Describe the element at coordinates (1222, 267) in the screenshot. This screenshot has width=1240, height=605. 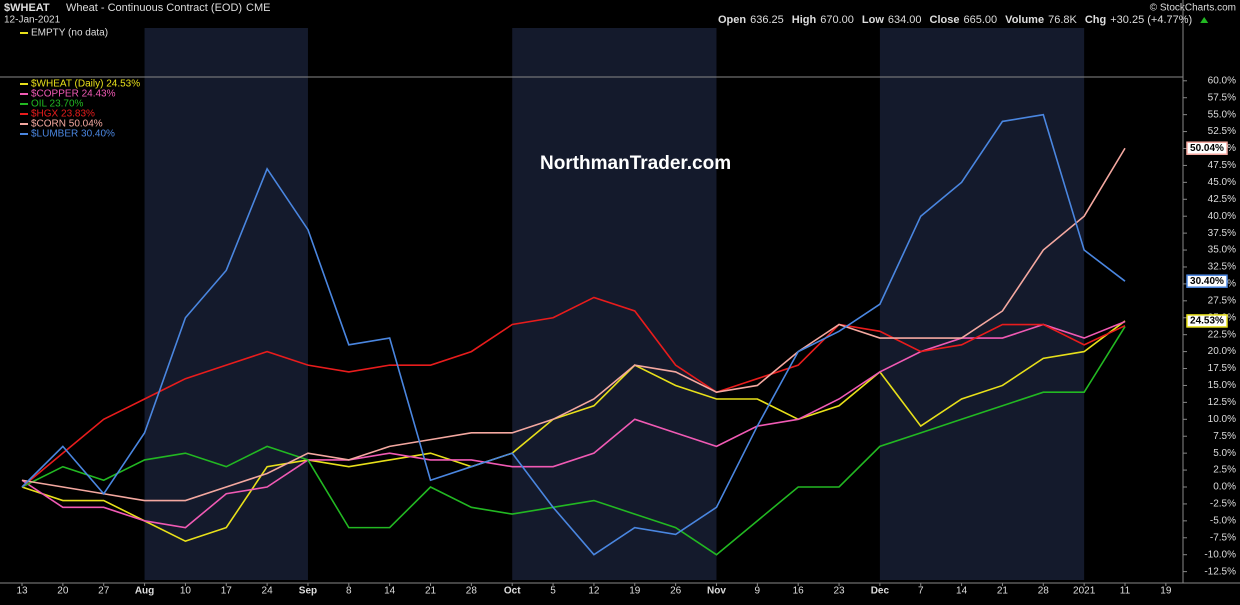
I see `y-tick-label: 32.5%` at that location.